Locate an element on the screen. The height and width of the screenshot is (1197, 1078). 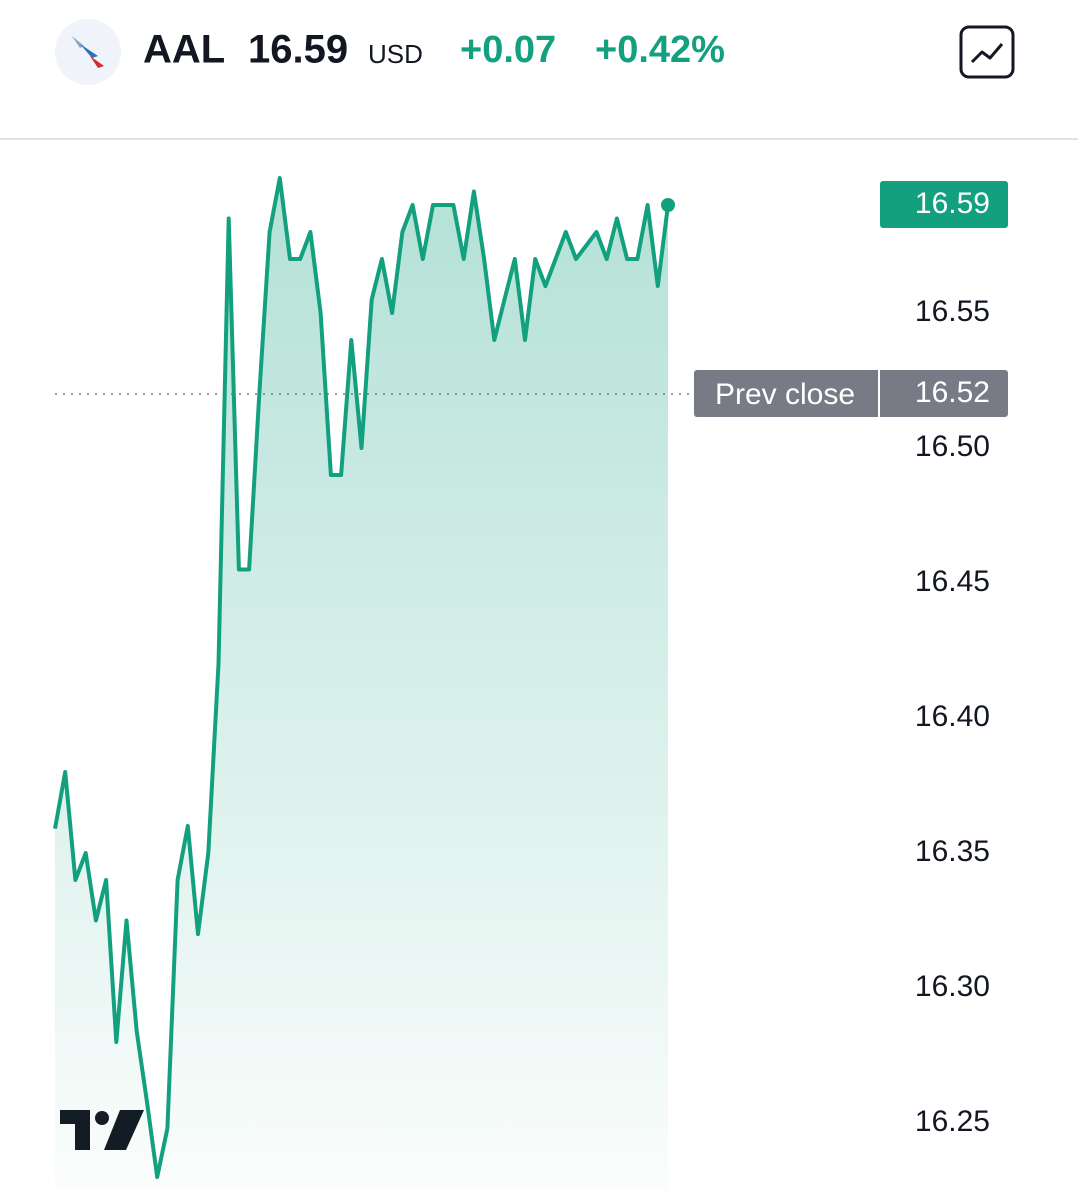
y-tick-label: 16.30 is located at coordinates (952, 986).